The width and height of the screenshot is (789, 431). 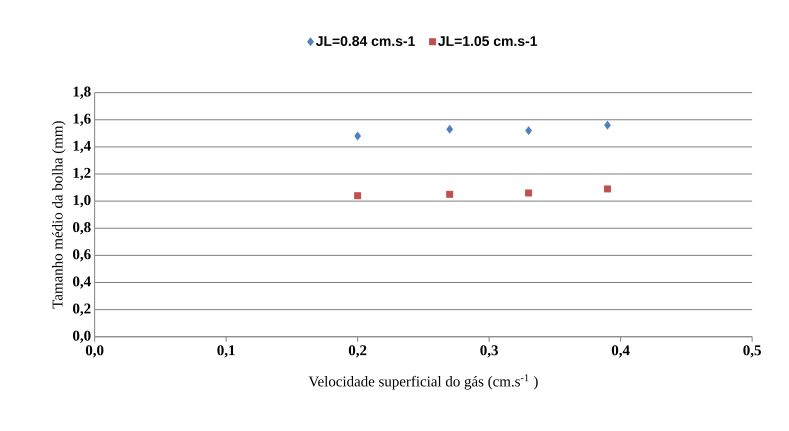 I want to click on x-tick-label: 0,0, so click(x=95, y=351).